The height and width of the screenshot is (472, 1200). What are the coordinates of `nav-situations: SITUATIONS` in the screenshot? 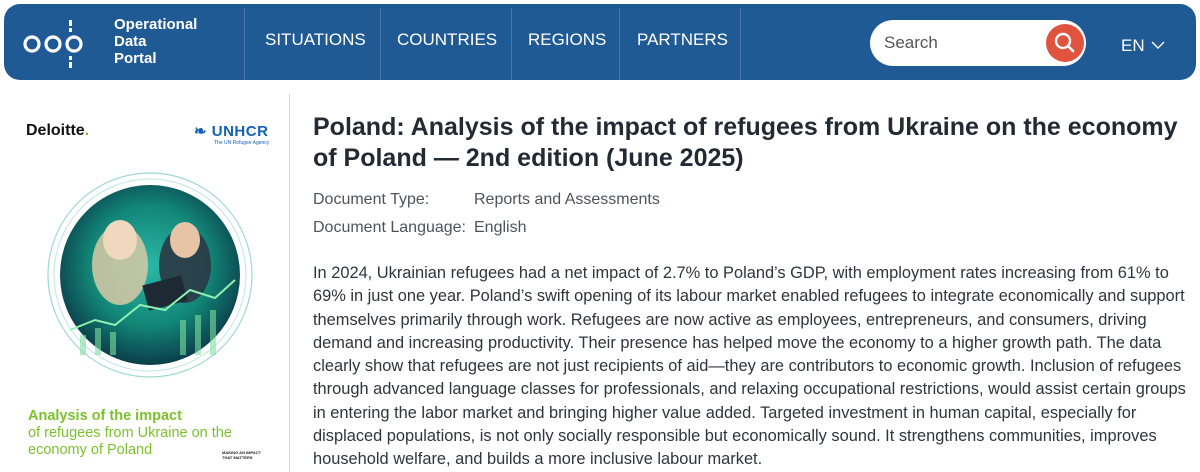 It's located at (315, 39).